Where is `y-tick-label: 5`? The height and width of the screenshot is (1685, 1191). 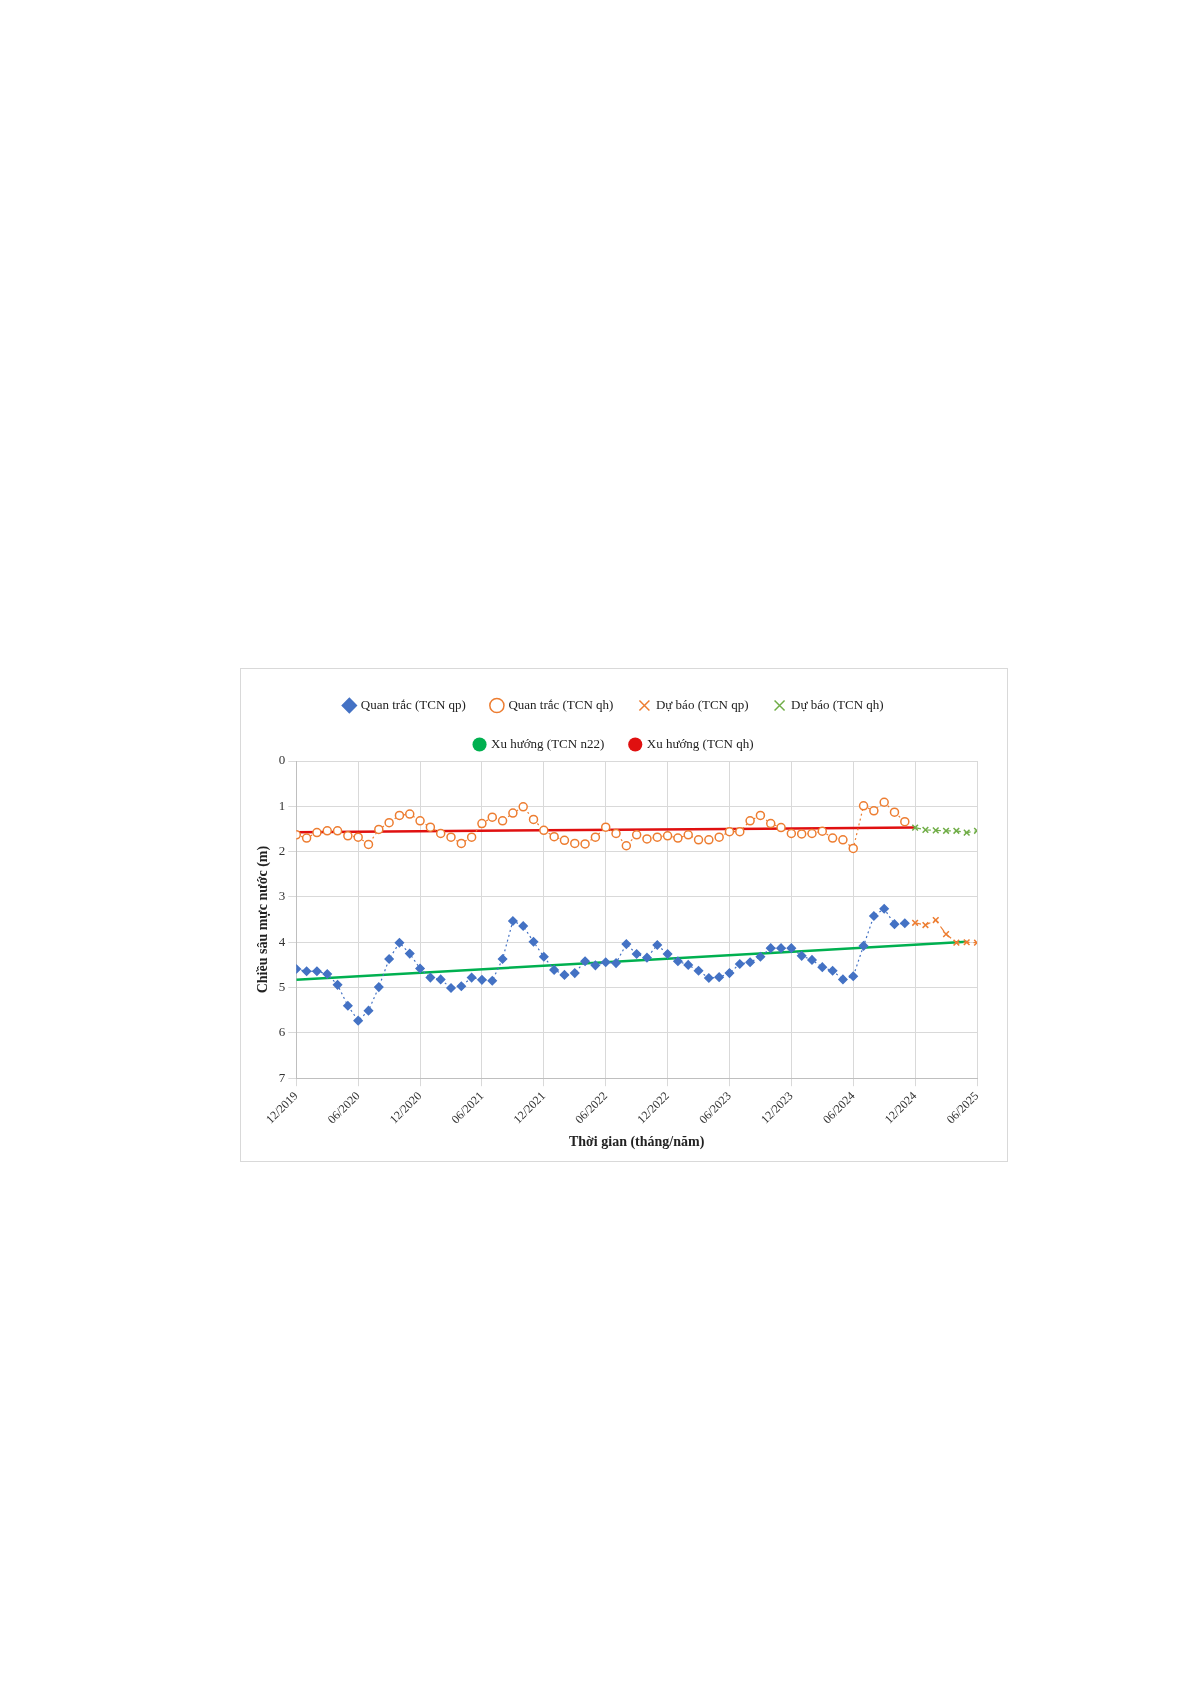
y-tick-label: 5 is located at coordinates (282, 986).